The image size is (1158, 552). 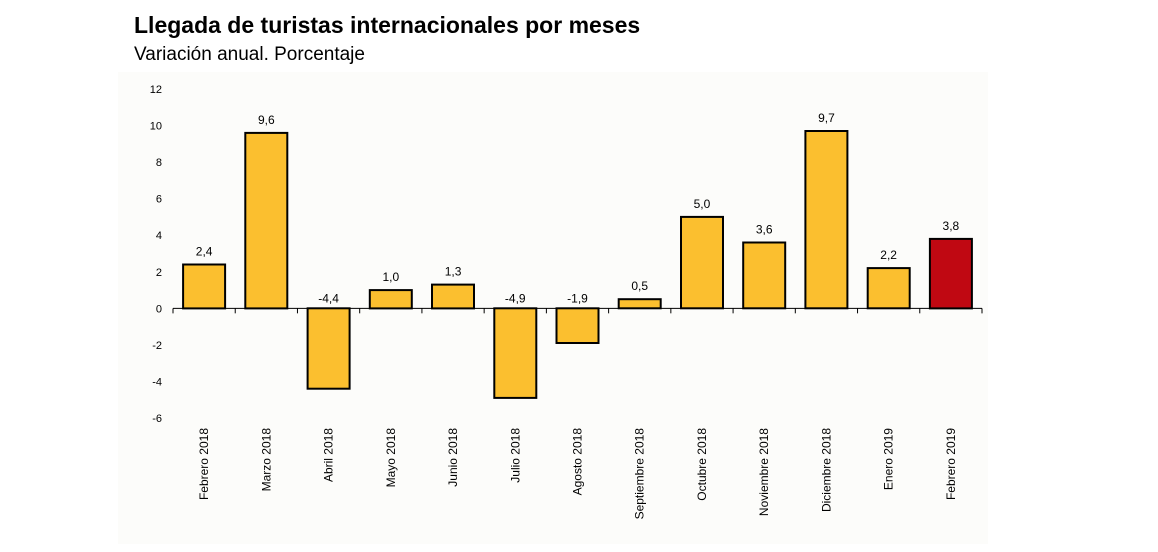 What do you see at coordinates (826, 118) in the screenshot?
I see `data-label: 9,7` at bounding box center [826, 118].